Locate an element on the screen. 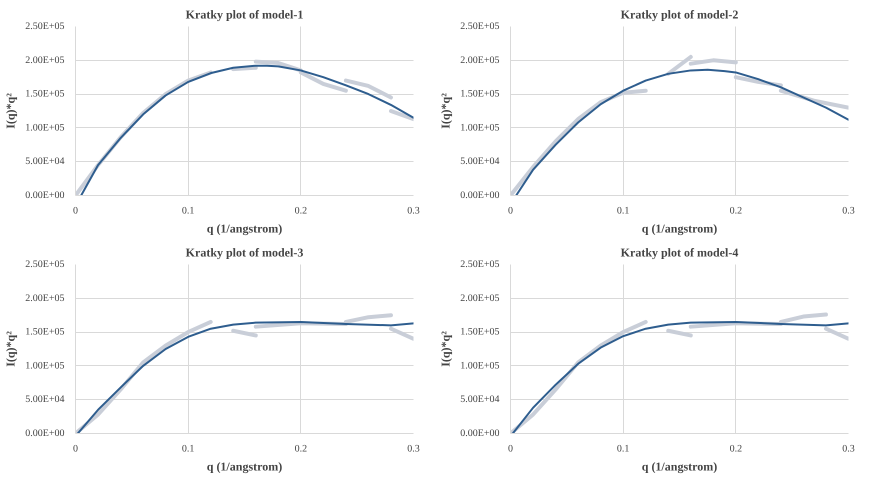 The width and height of the screenshot is (880, 480). chart-title: Kratky plot of model-2 is located at coordinates (679, 15).